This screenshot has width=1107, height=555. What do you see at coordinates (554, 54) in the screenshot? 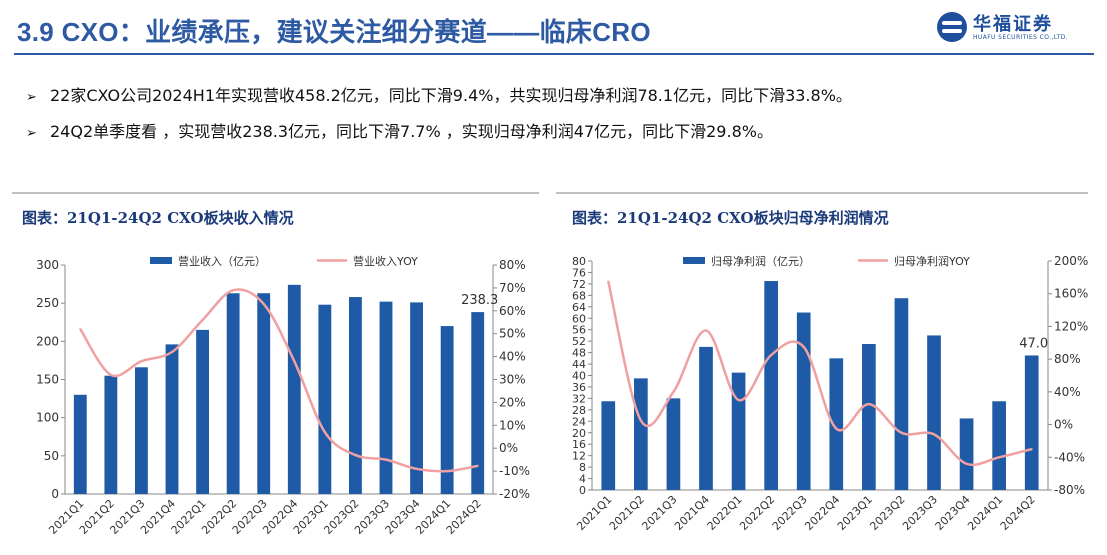
I see `title-divider` at bounding box center [554, 54].